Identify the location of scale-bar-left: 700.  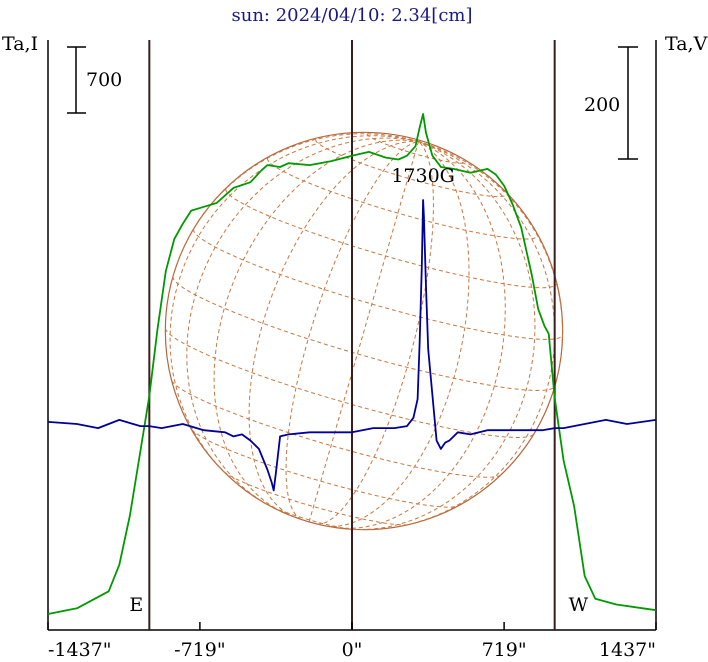
(94, 80).